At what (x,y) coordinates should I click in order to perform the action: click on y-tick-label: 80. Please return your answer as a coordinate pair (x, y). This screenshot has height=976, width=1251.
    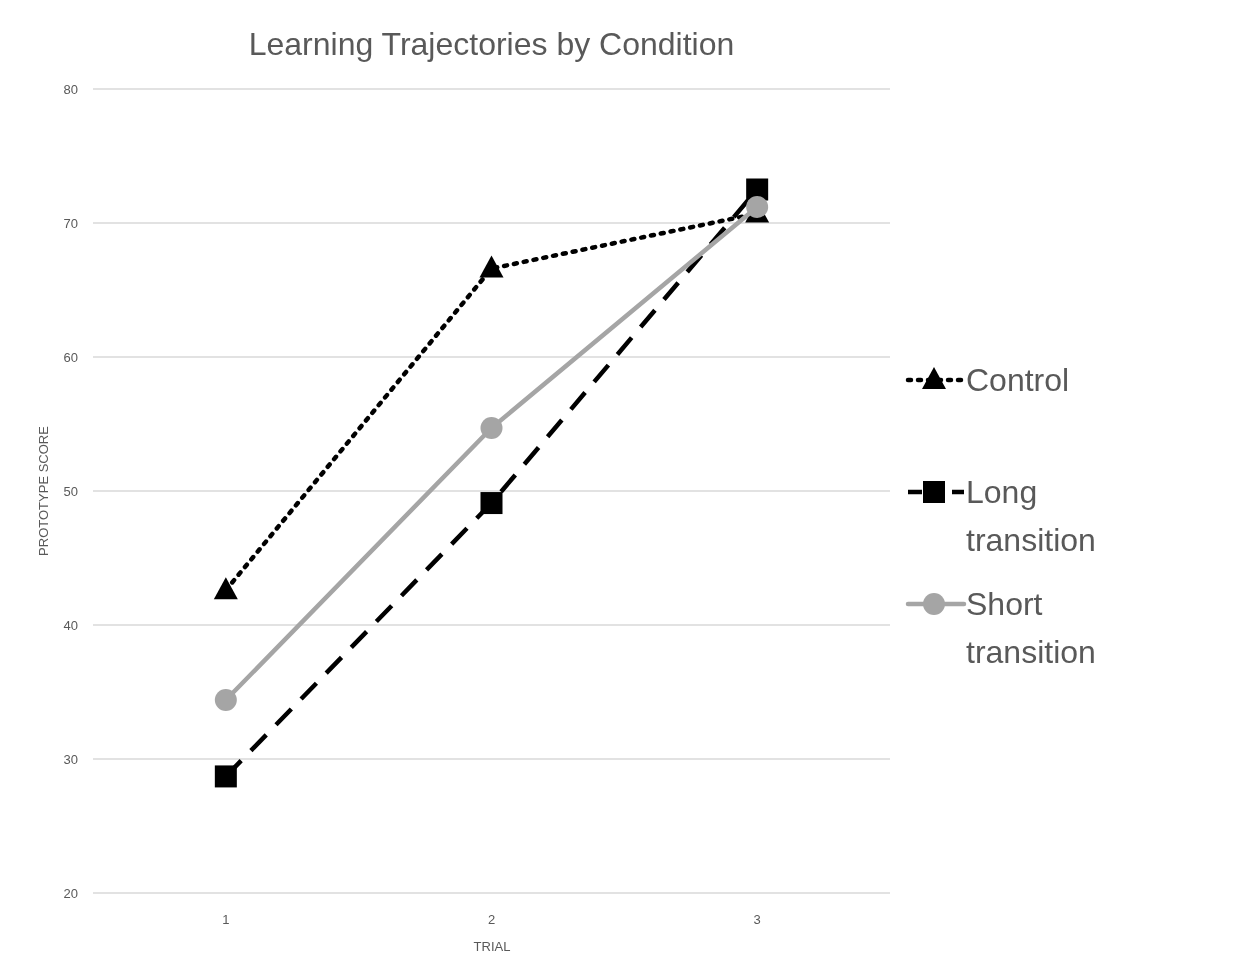
    Looking at the image, I should click on (70, 89).